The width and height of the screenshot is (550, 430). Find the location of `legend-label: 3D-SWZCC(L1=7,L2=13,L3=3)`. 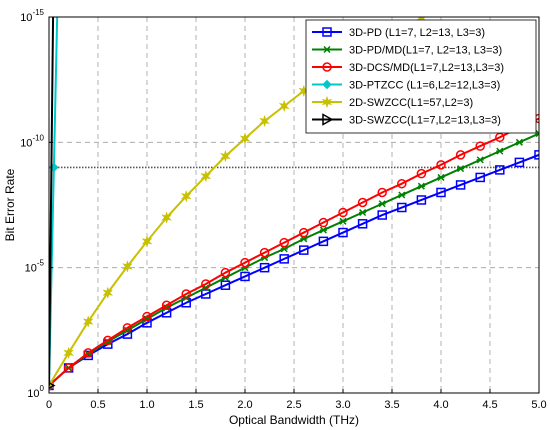

legend-label: 3D-SWZCC(L1=7,L2=13,L3=3) is located at coordinates (425, 121).